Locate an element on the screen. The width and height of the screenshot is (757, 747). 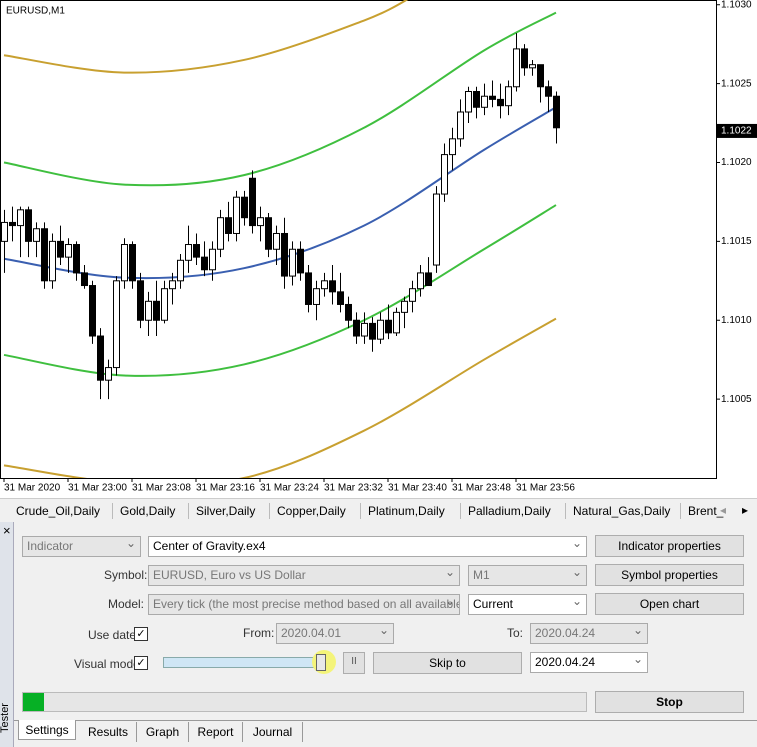
side-strip is located at coordinates (7, 634).